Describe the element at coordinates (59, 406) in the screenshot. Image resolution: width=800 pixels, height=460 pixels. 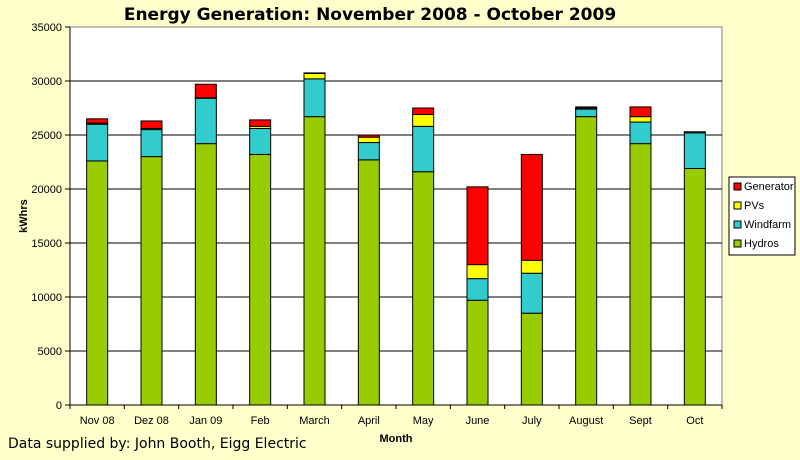
I see `y-tick-label: 0` at that location.